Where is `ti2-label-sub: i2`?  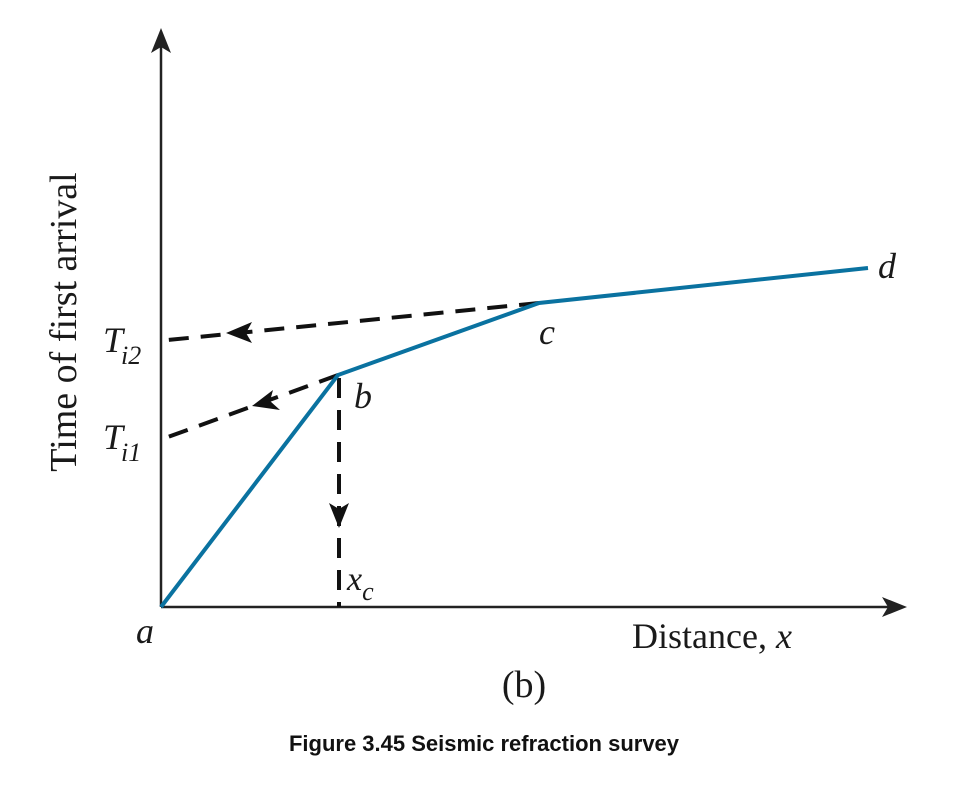
ti2-label-sub: i2 is located at coordinates (131, 355).